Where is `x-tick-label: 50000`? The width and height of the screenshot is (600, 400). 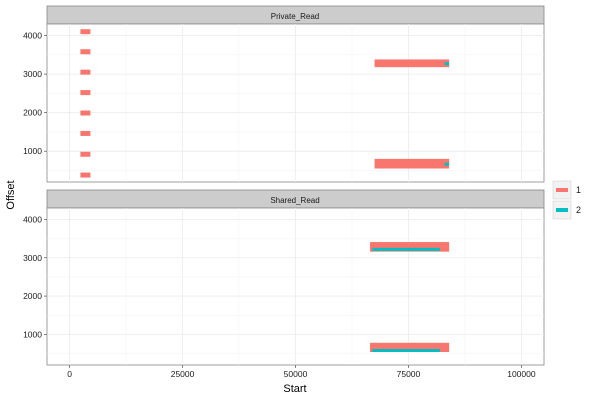
x-tick-label: 50000 is located at coordinates (296, 374).